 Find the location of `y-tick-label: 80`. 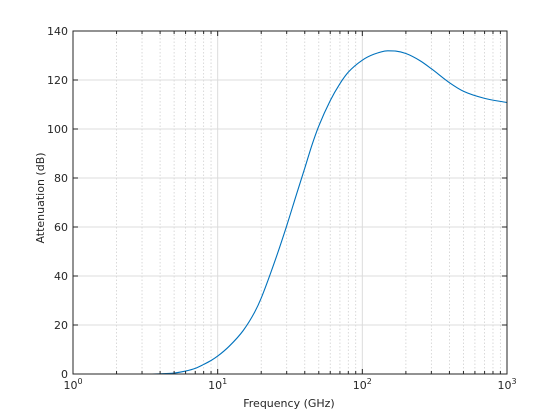

y-tick-label: 80 is located at coordinates (61, 178).